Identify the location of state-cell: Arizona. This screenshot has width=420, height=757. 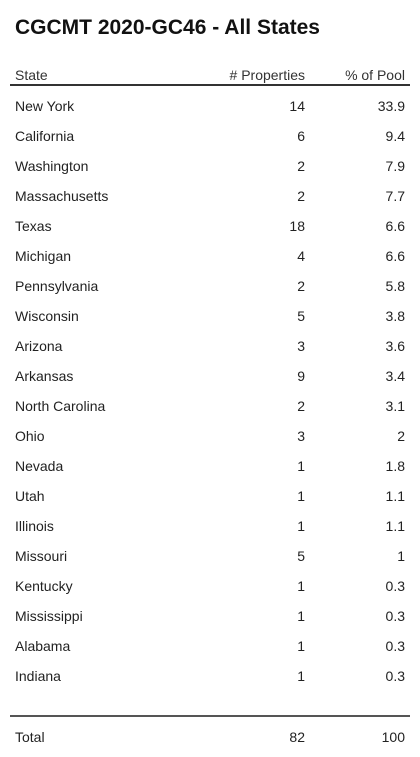
(39, 346).